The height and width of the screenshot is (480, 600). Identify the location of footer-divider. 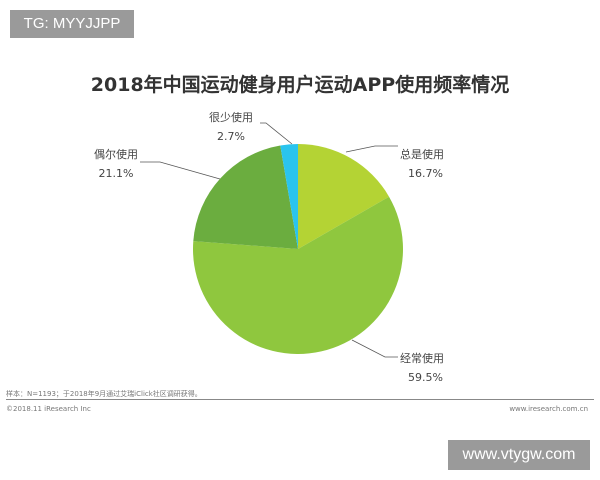
(300, 399).